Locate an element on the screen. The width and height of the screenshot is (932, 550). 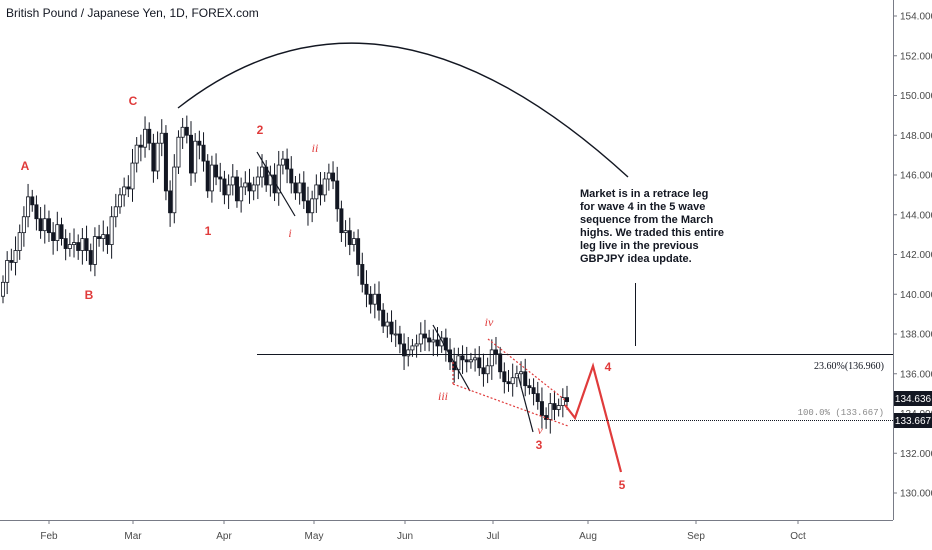
wave-label-i: i is located at coordinates (289, 233).